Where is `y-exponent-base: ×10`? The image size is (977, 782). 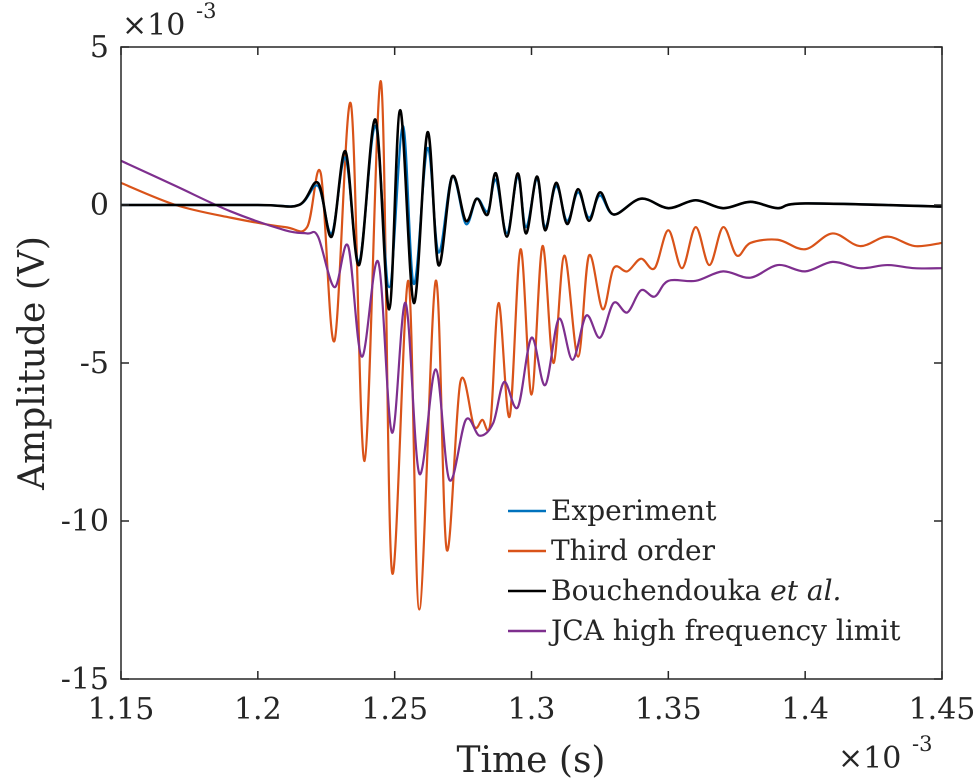 y-exponent-base: ×10 is located at coordinates (153, 25).